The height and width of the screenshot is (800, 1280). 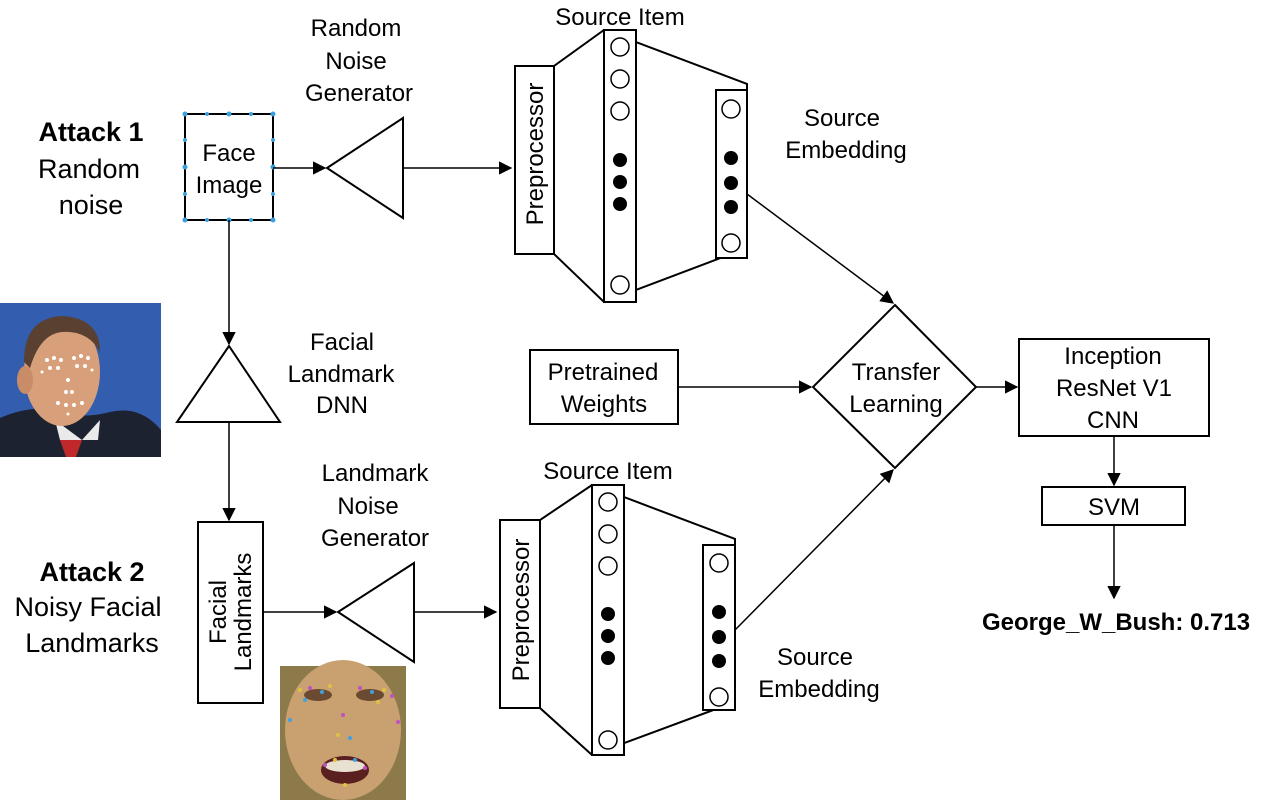 I want to click on transfer-learning-diamond: Transfer Learning, so click(x=894, y=386).